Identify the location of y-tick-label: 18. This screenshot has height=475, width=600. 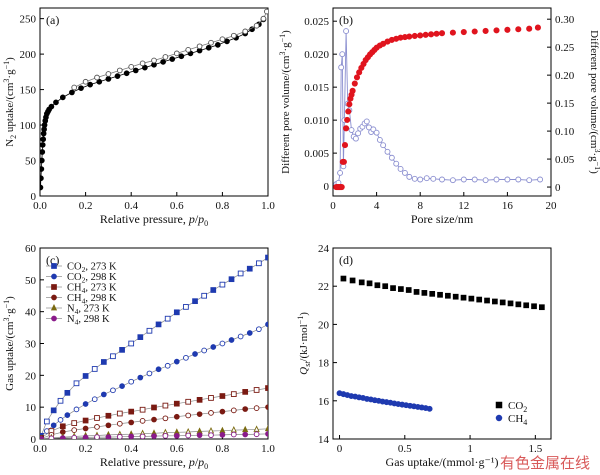
(324, 364).